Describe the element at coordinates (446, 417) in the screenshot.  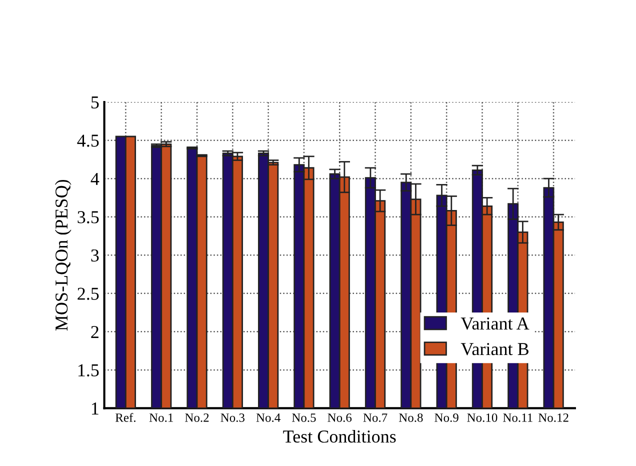
I see `x-tick-label: No.9` at that location.